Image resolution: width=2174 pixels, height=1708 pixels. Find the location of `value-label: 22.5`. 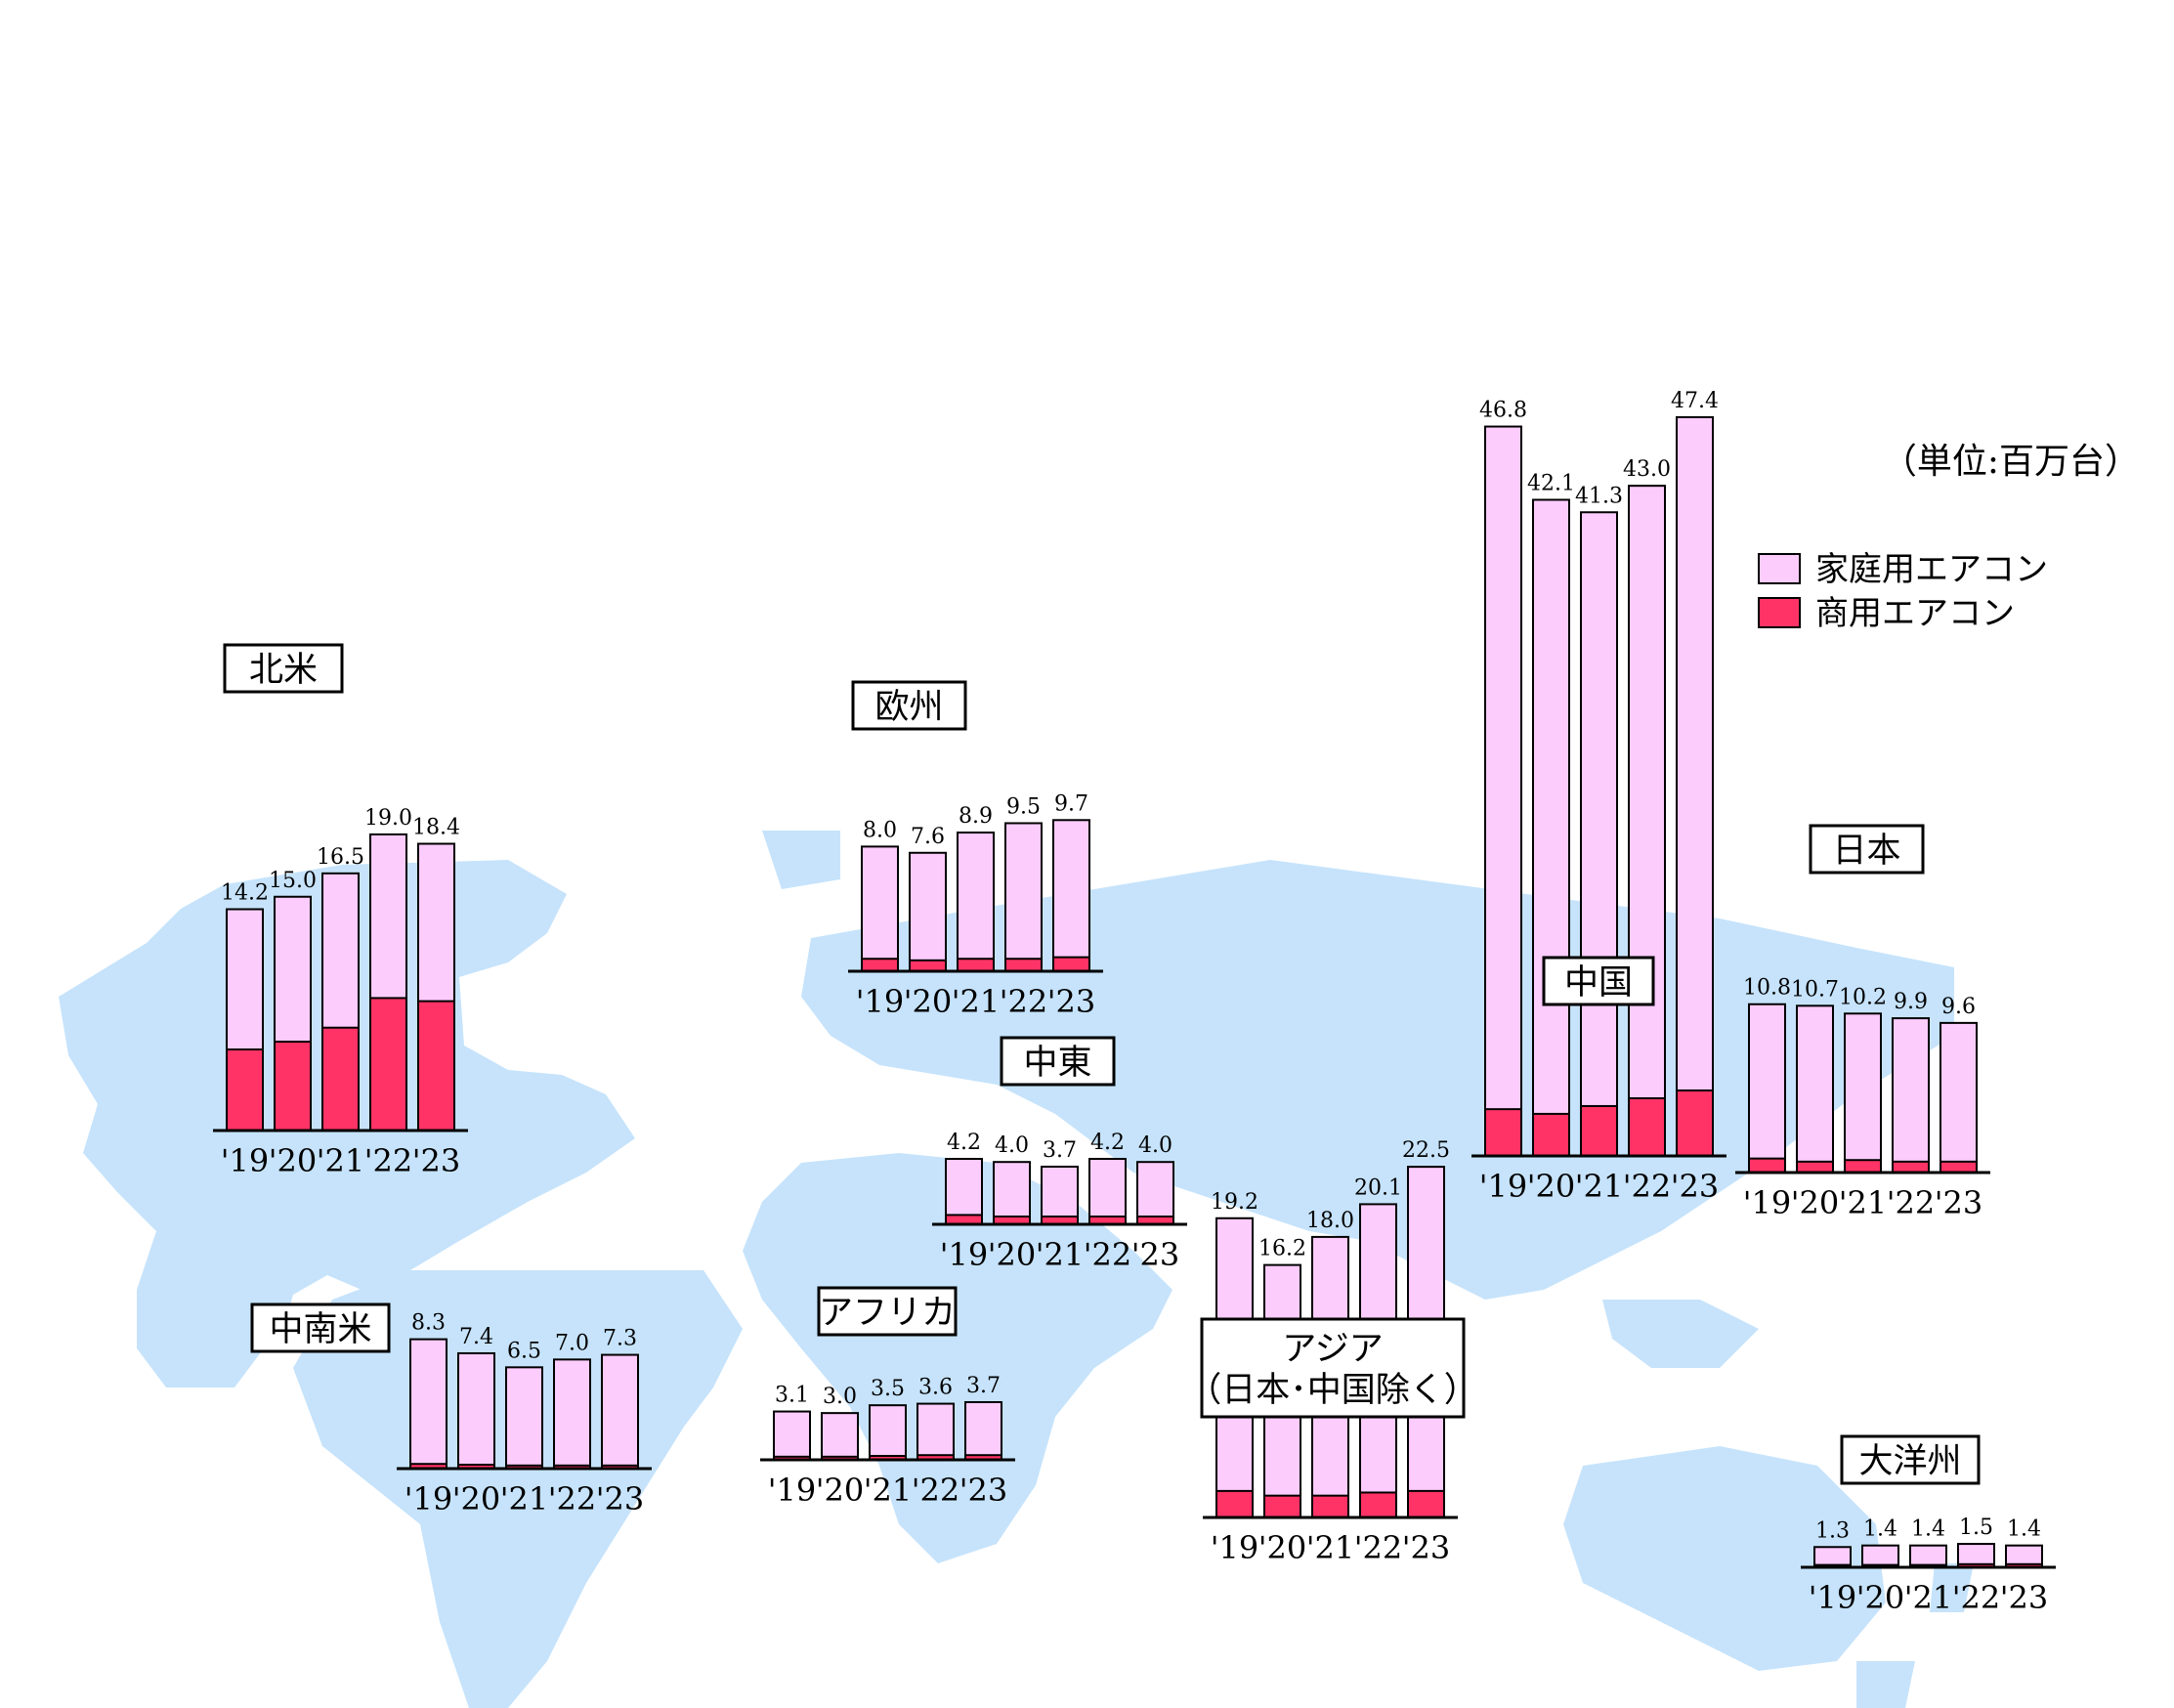

value-label: 22.5 is located at coordinates (1426, 1150).